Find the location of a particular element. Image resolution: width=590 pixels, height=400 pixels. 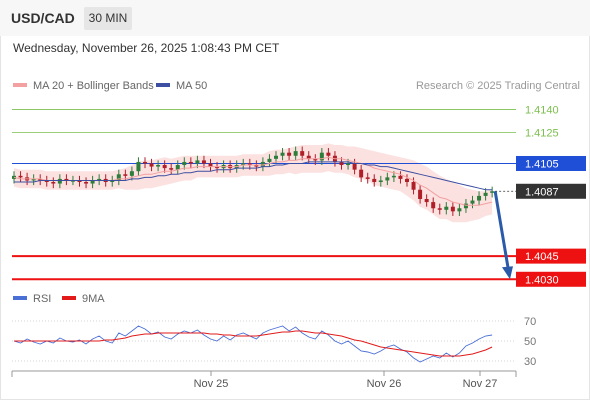

interval-button: 30 MIN is located at coordinates (108, 18).